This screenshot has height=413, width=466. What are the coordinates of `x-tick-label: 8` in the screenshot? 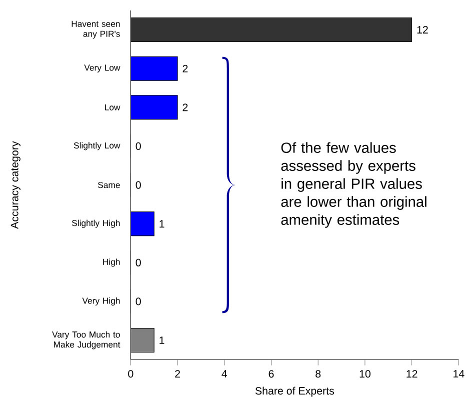 It's located at (318, 374).